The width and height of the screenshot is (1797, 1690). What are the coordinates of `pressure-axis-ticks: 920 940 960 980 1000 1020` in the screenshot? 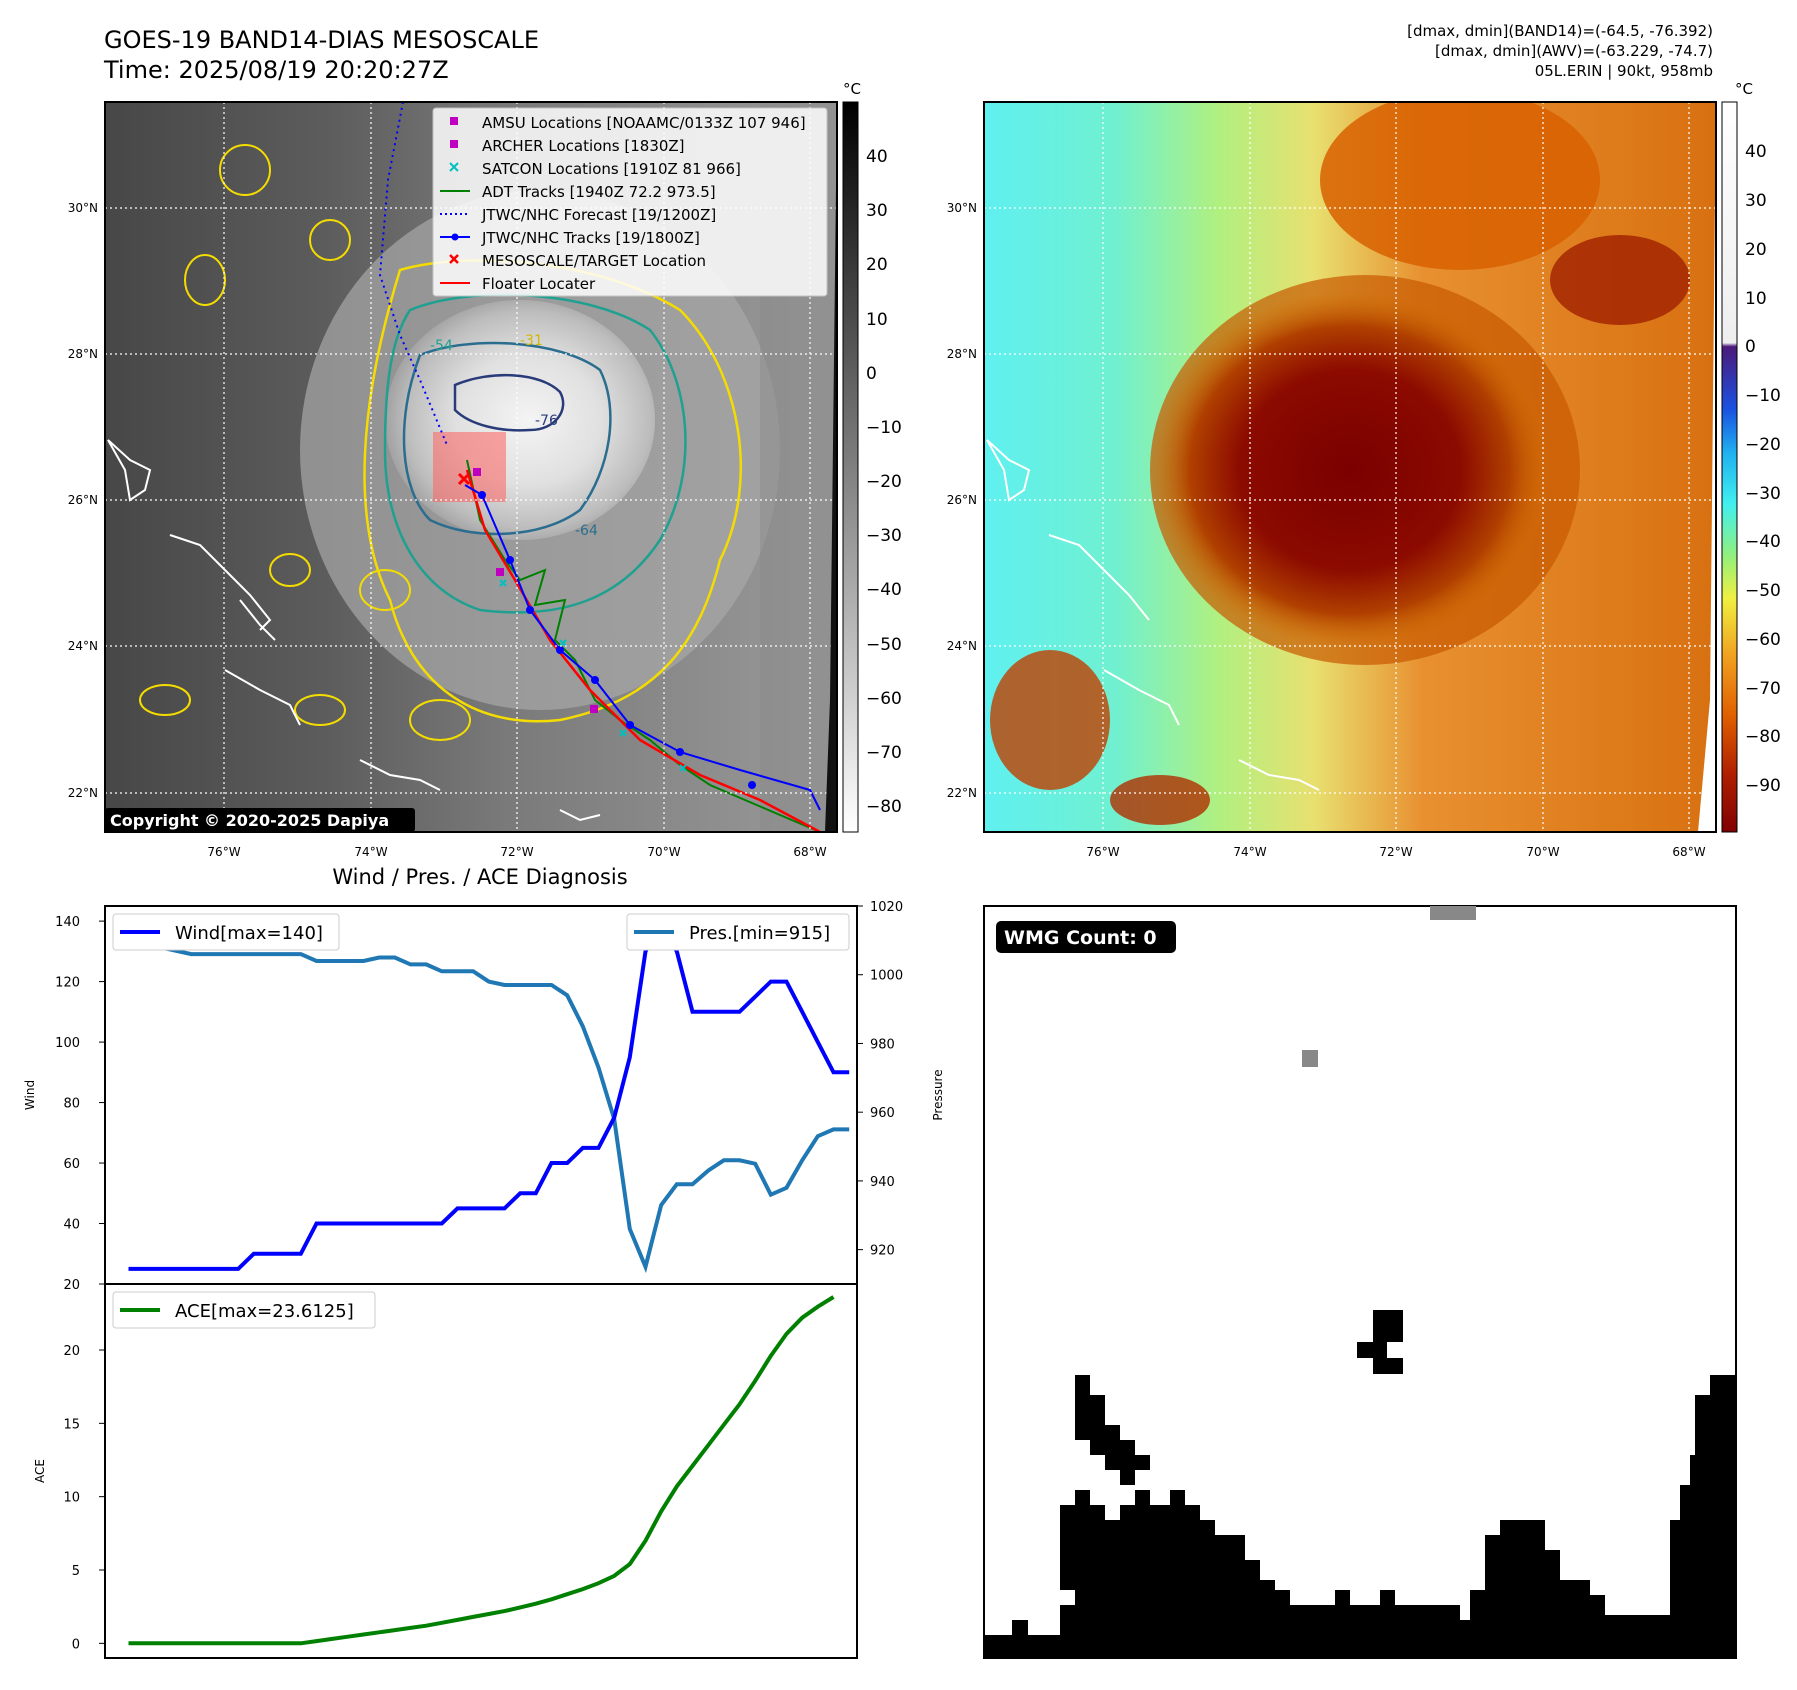 It's located at (880, 1079).